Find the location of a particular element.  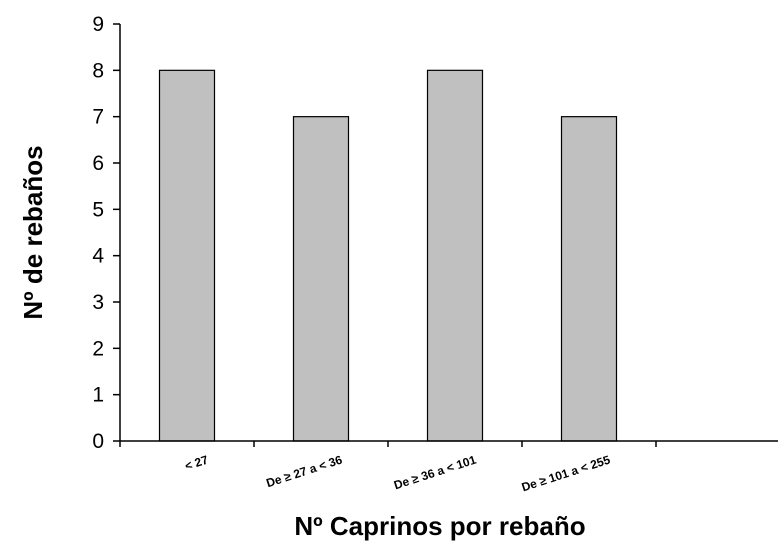

y-tick-label: 7 is located at coordinates (98, 117).